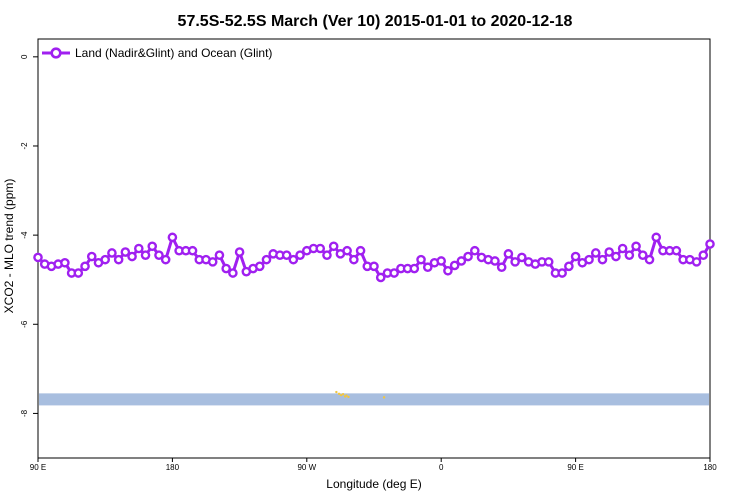  I want to click on data-speckles, so click(360, 394).